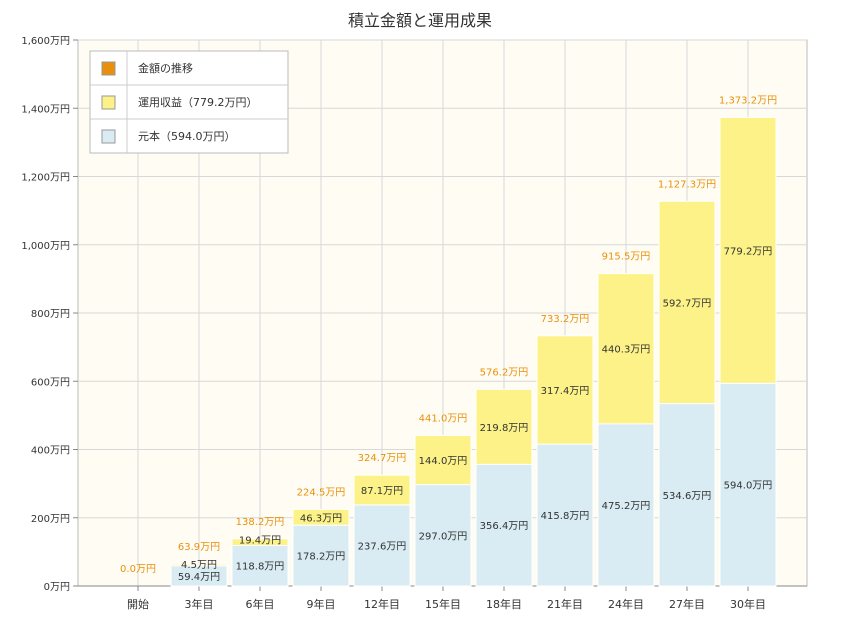 This screenshot has width=857, height=635. What do you see at coordinates (748, 486) in the screenshot?
I see `label-principal: 594.0万円` at bounding box center [748, 486].